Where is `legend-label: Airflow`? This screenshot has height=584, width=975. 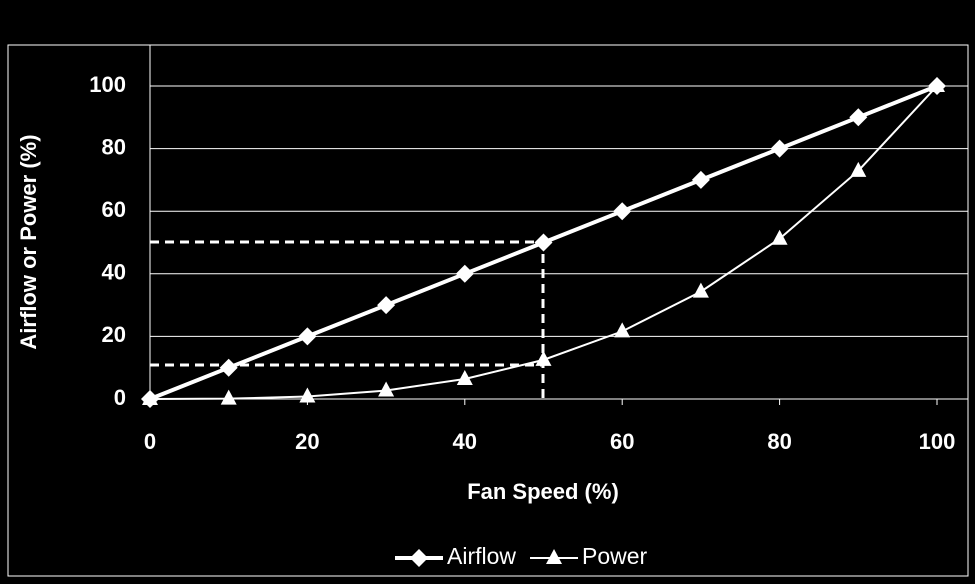
legend-label: Airflow is located at coordinates (481, 556).